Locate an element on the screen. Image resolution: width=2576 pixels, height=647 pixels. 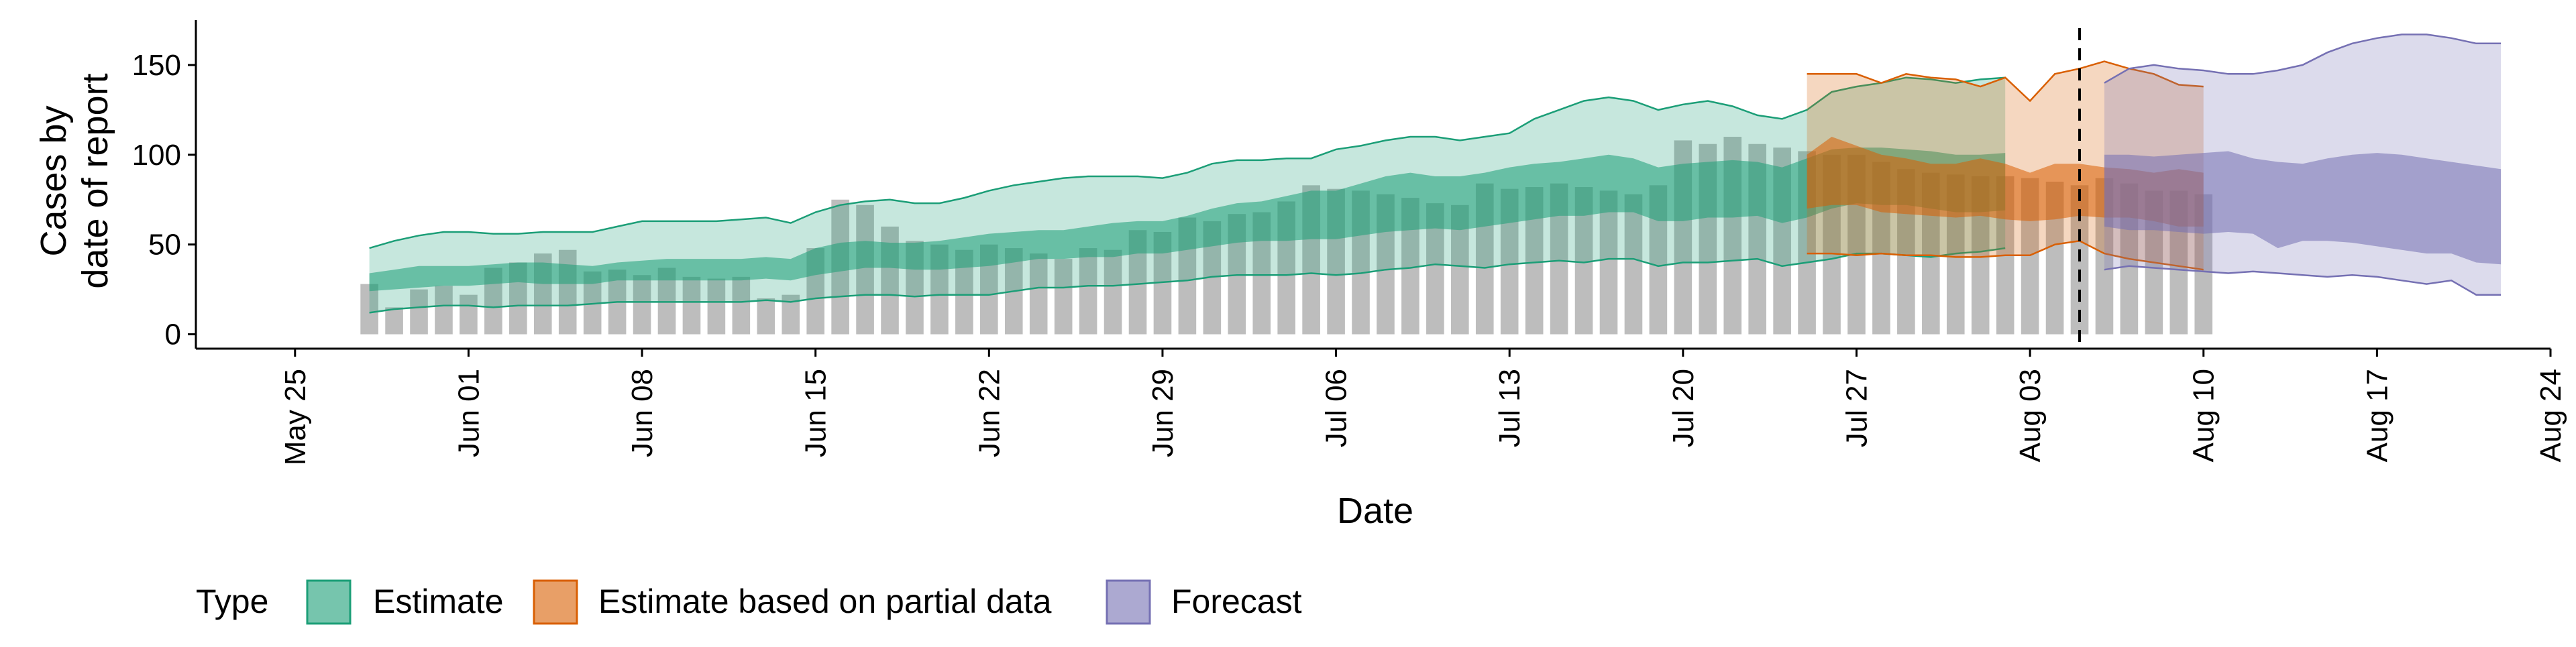
x-tick-label: Jun 08 is located at coordinates (642, 413).